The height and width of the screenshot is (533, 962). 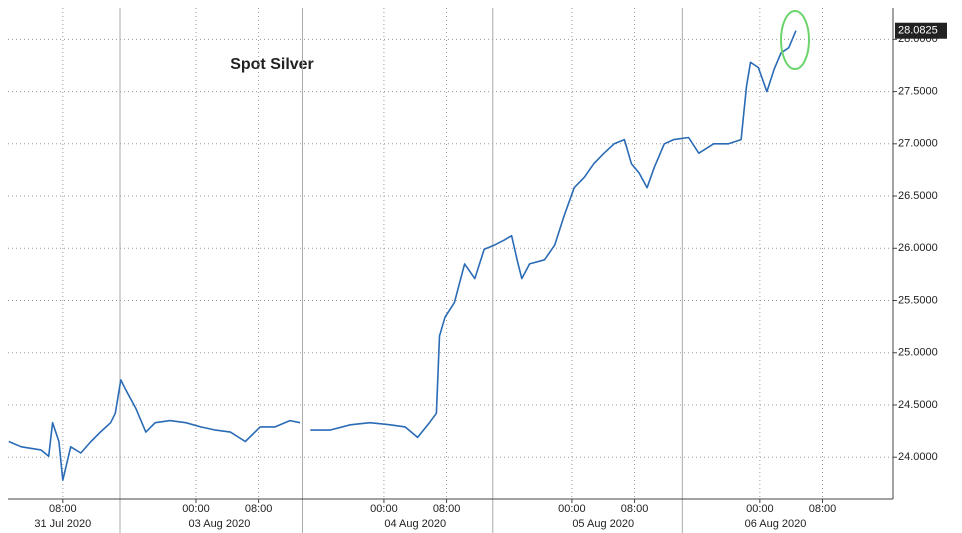 What do you see at coordinates (918, 457) in the screenshot?
I see `y-tick-label: 24.0000` at bounding box center [918, 457].